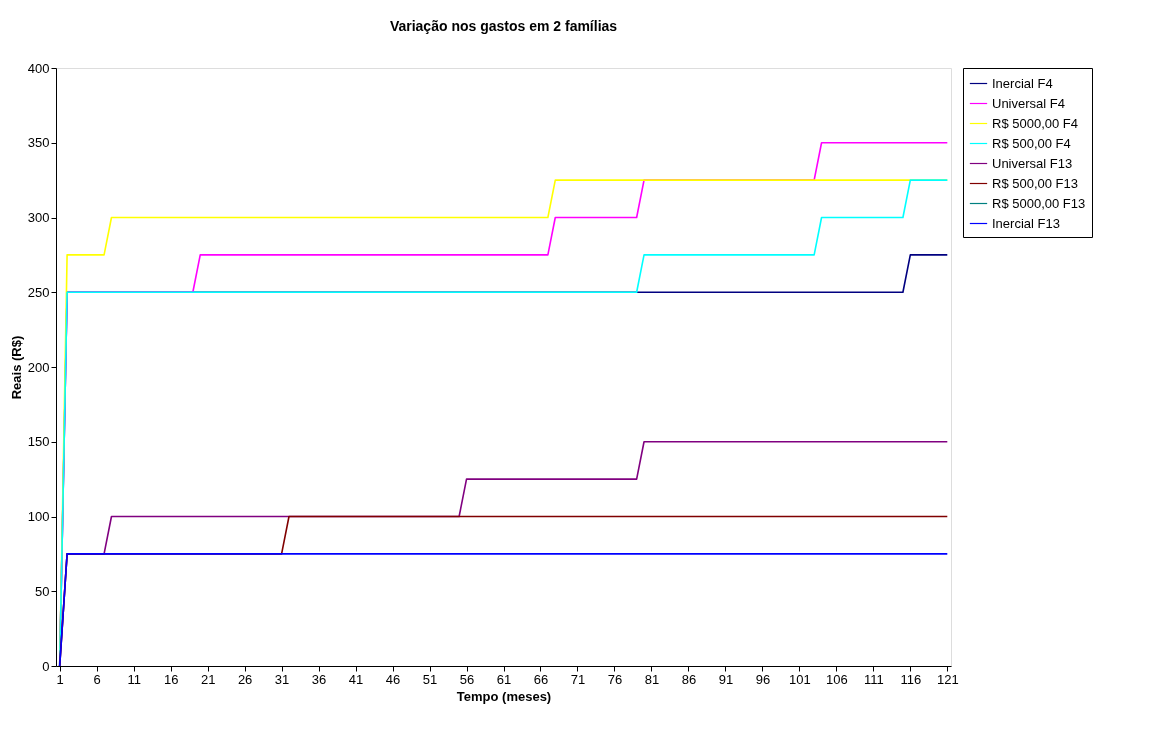  What do you see at coordinates (800, 679) in the screenshot?
I see `x-tick-label: 101` at bounding box center [800, 679].